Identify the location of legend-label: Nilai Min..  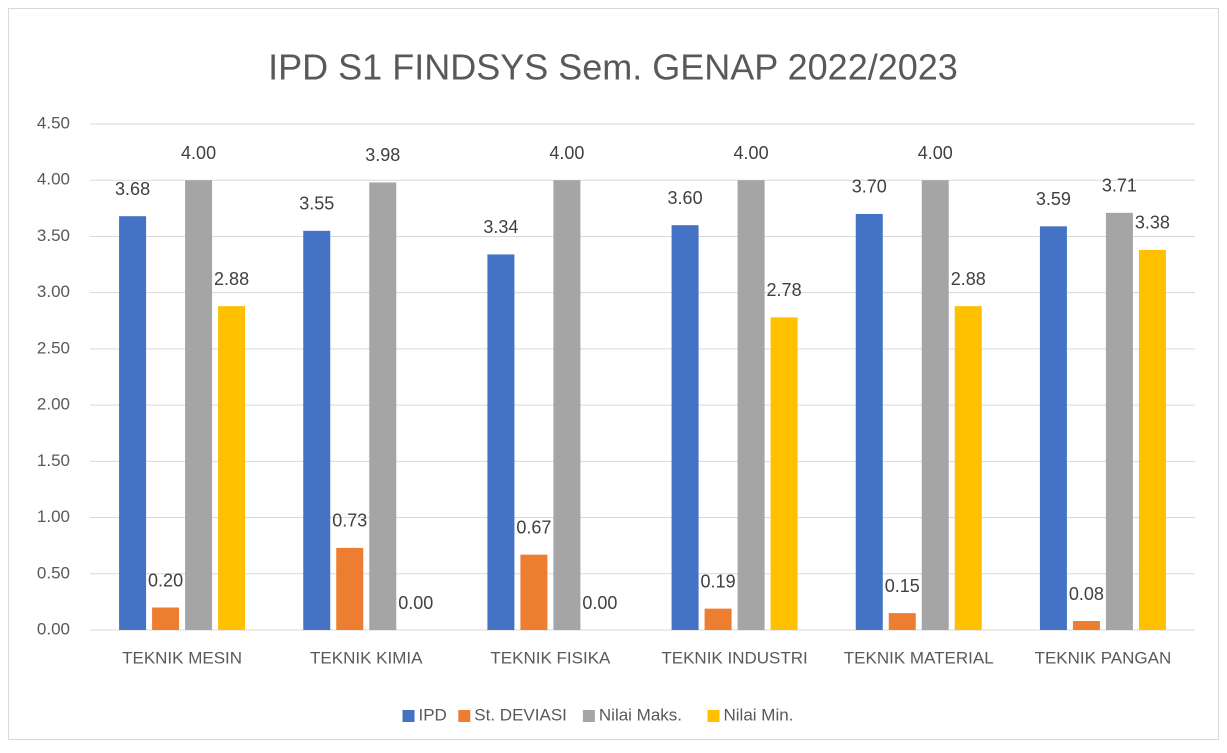
(759, 714).